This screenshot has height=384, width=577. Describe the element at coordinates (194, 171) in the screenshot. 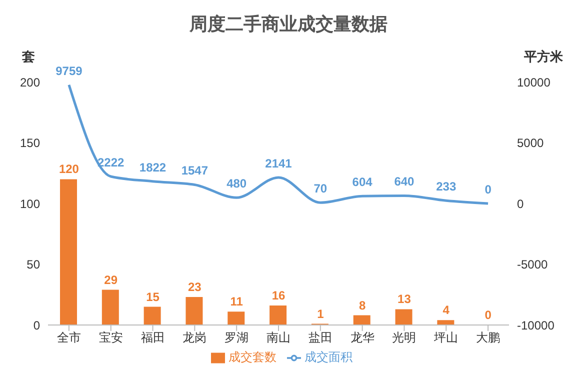

I see `data-label: 1547` at that location.